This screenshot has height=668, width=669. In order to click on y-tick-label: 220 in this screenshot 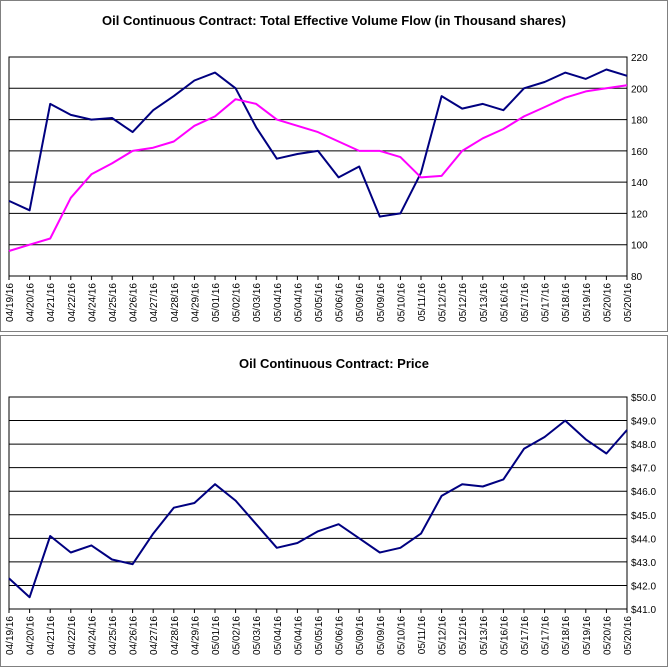, I will do `click(639, 58)`.